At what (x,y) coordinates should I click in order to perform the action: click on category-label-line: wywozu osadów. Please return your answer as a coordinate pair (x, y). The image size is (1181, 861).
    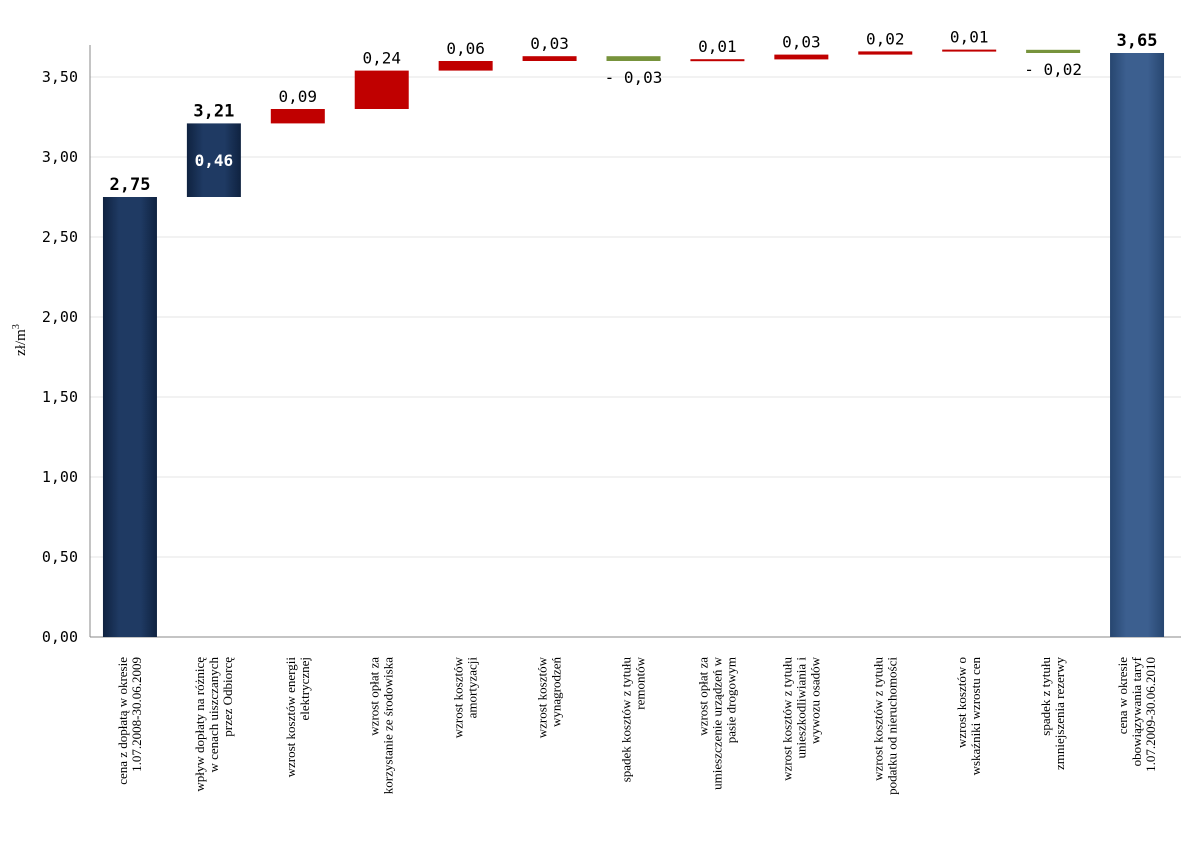
    Looking at the image, I should click on (814, 700).